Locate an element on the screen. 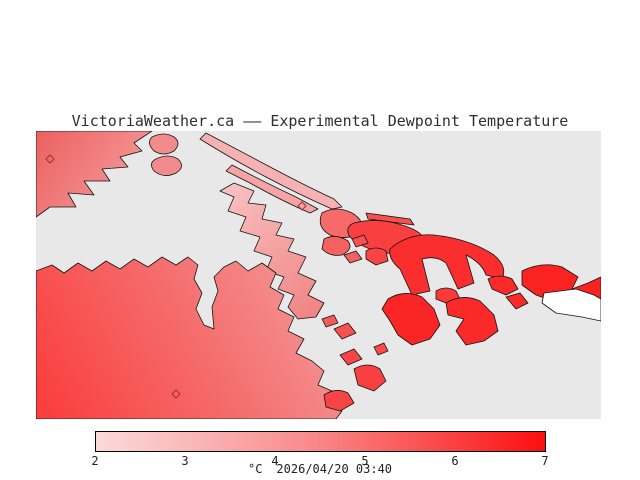 The height and width of the screenshot is (480, 640). colorbar-tick-4: 4 is located at coordinates (275, 461).